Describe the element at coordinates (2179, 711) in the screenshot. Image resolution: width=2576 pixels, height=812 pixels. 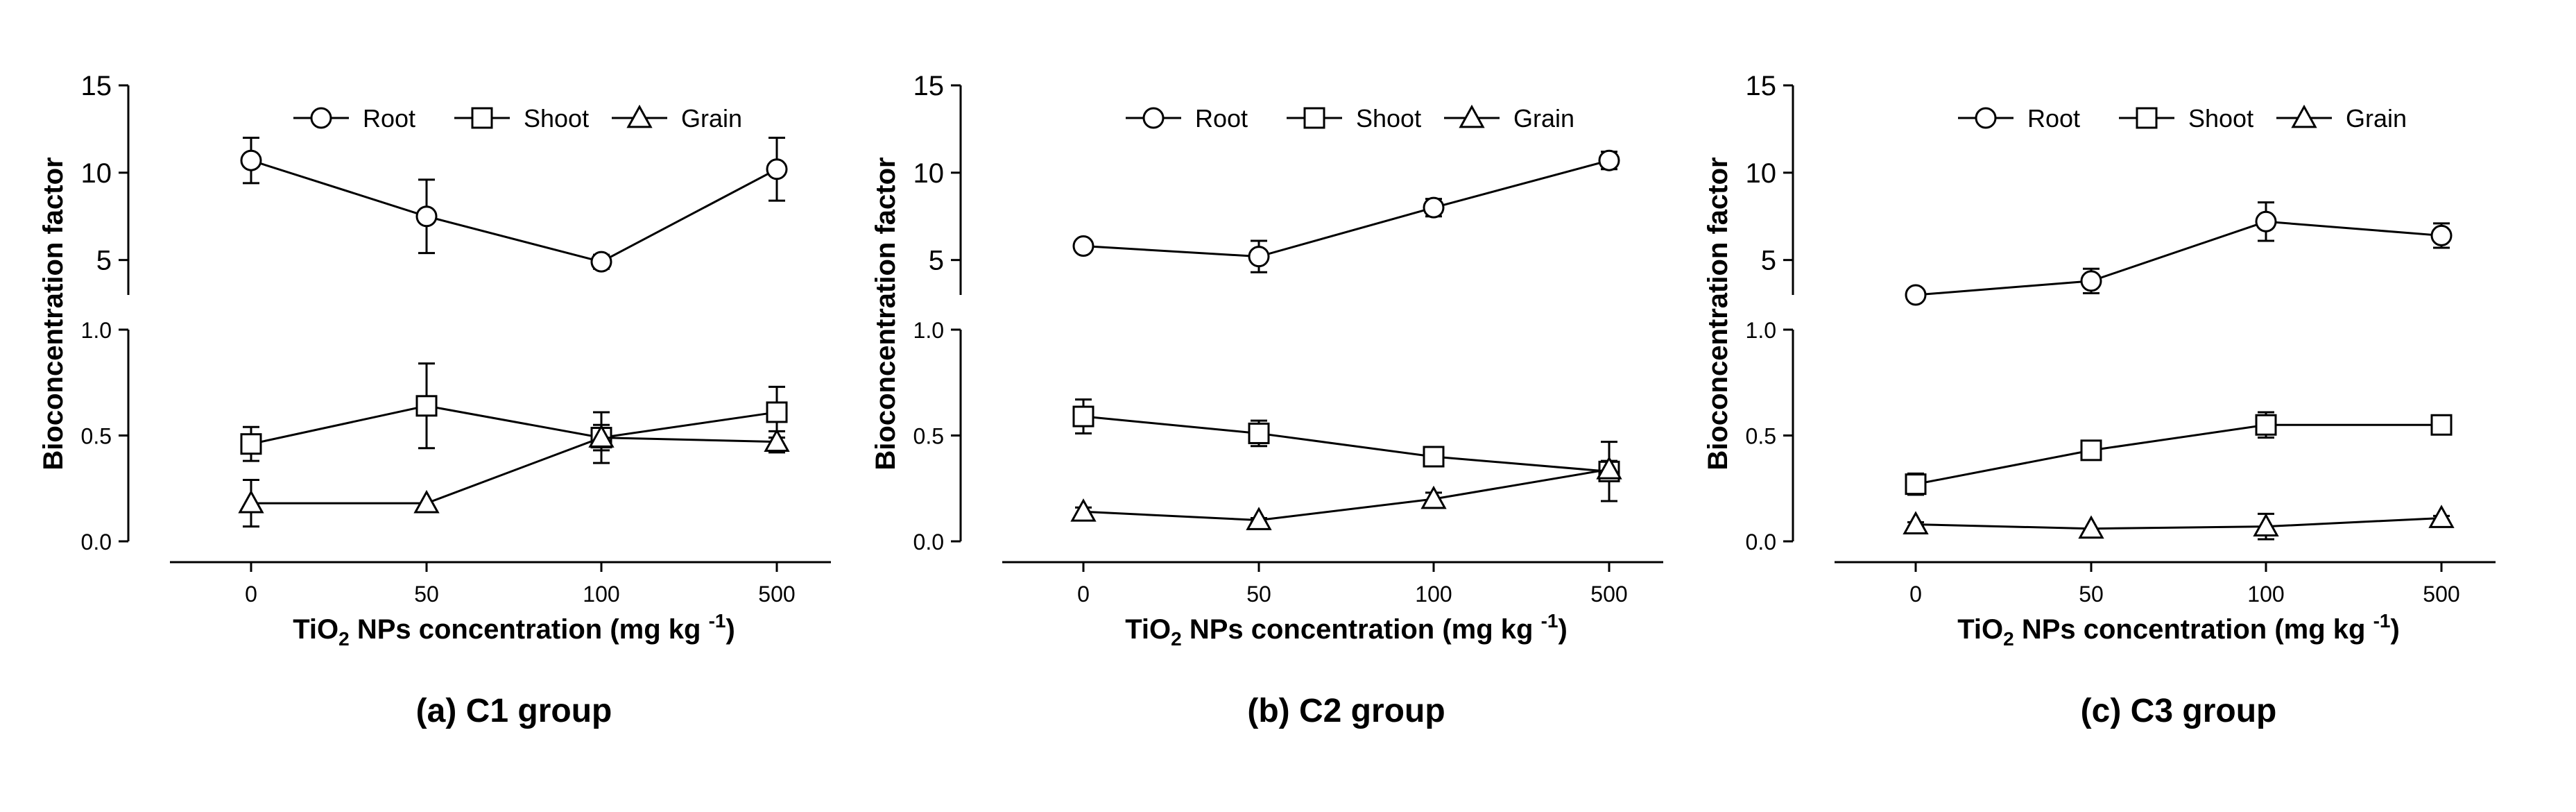
I see `panel-caption: (c) C3 group` at that location.